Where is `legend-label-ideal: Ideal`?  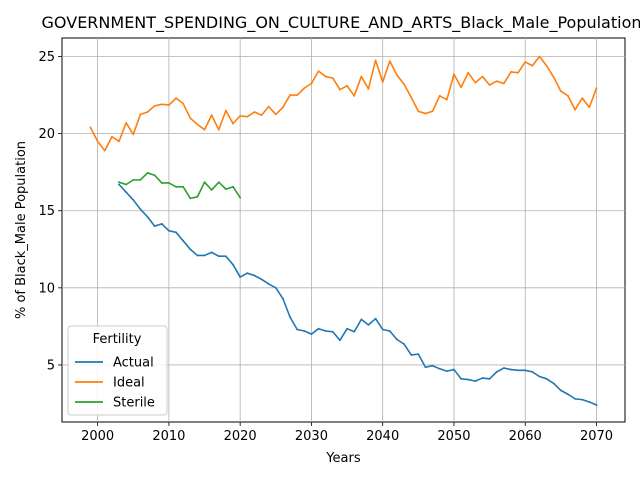 legend-label-ideal: Ideal is located at coordinates (129, 383).